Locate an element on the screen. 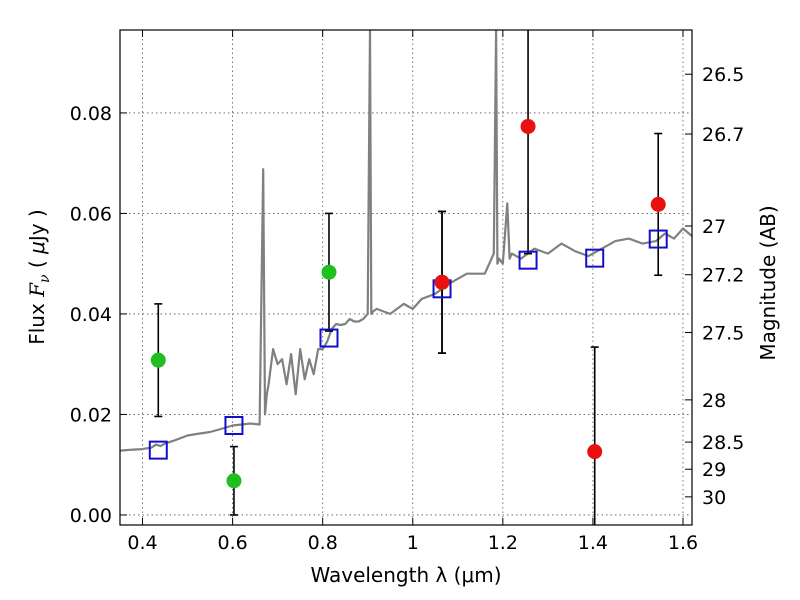  y2-tick-label: 26.7 is located at coordinates (723, 135).